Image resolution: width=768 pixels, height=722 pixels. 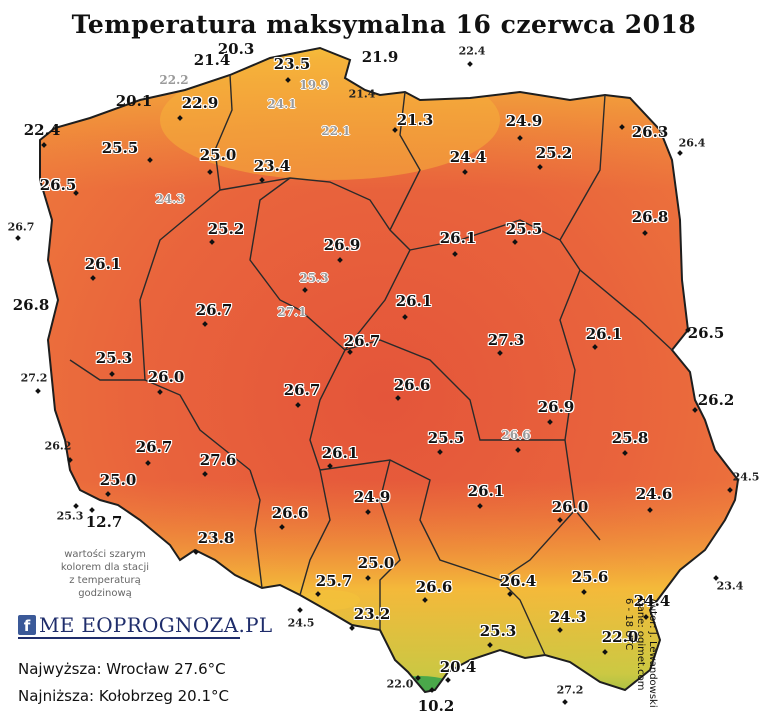 I want to click on lowest-temperature: Najniższa: Kołobrzeg 20.1°C, so click(x=123, y=696).